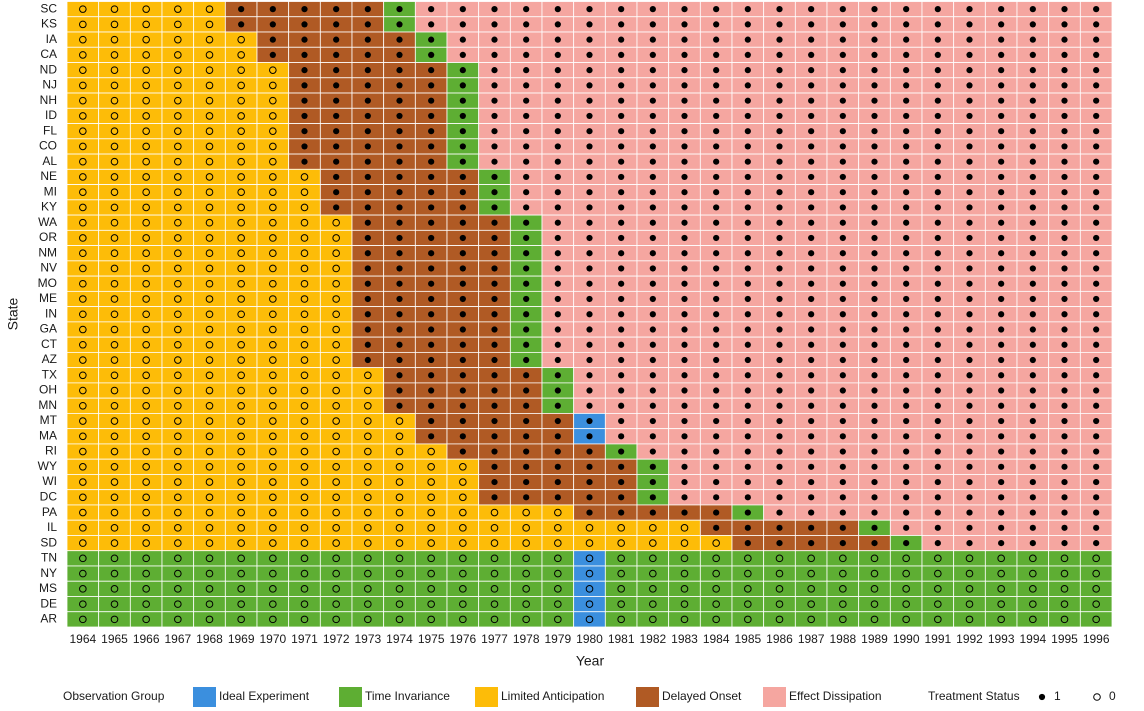 This screenshot has height=711, width=1144. Describe the element at coordinates (48, 54) in the screenshot. I see `y-tick-label: CA` at that location.